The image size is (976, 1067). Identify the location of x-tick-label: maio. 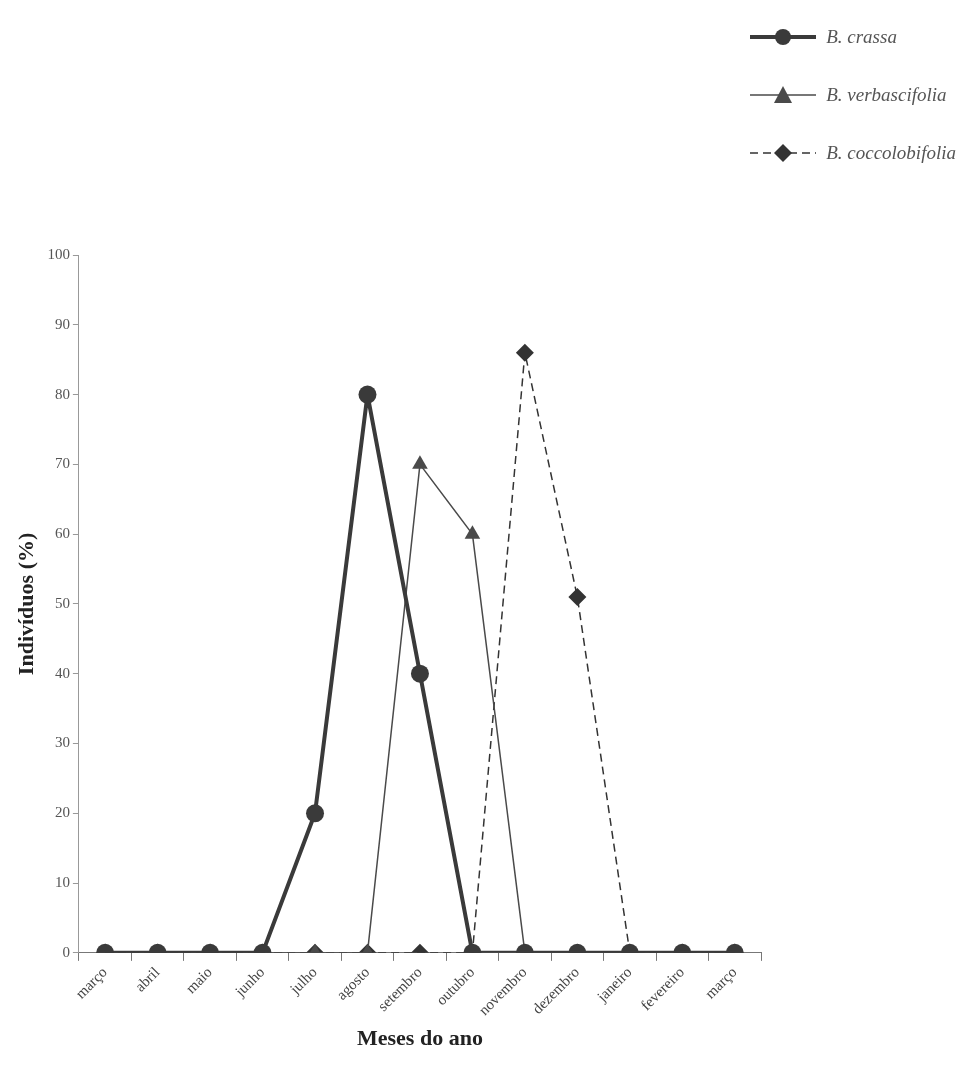
(198, 980).